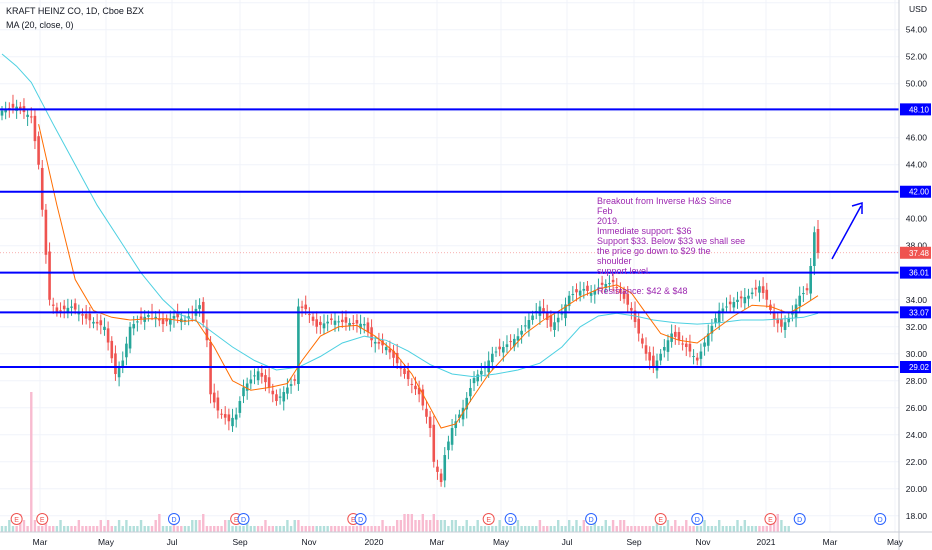 The image size is (932, 550). Describe the element at coordinates (172, 542) in the screenshot. I see `x-tick-label: Jul` at that location.